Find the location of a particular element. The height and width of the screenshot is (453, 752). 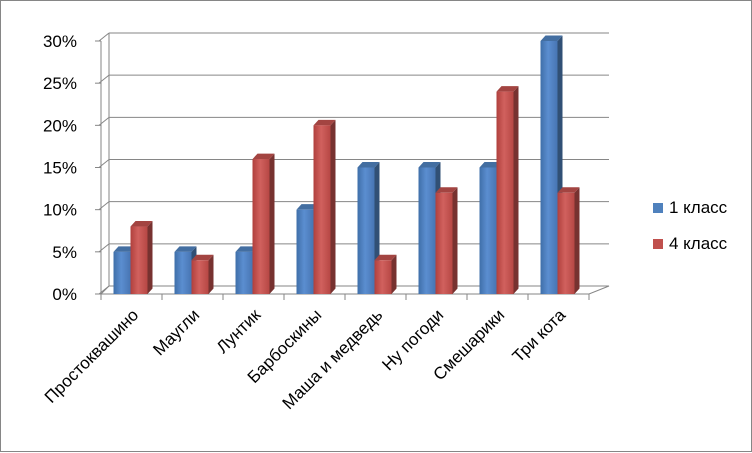

y-tick-label: 0% is located at coordinates (64, 294).